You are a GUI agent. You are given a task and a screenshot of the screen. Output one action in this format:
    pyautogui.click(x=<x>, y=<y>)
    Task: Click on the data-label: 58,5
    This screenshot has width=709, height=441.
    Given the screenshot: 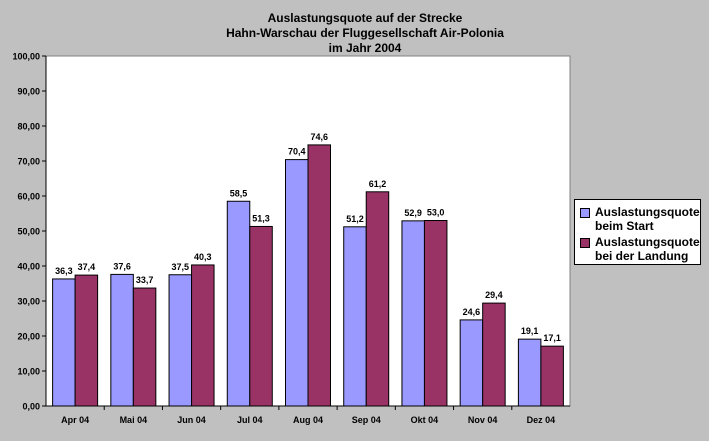 What is the action you would take?
    pyautogui.click(x=239, y=193)
    